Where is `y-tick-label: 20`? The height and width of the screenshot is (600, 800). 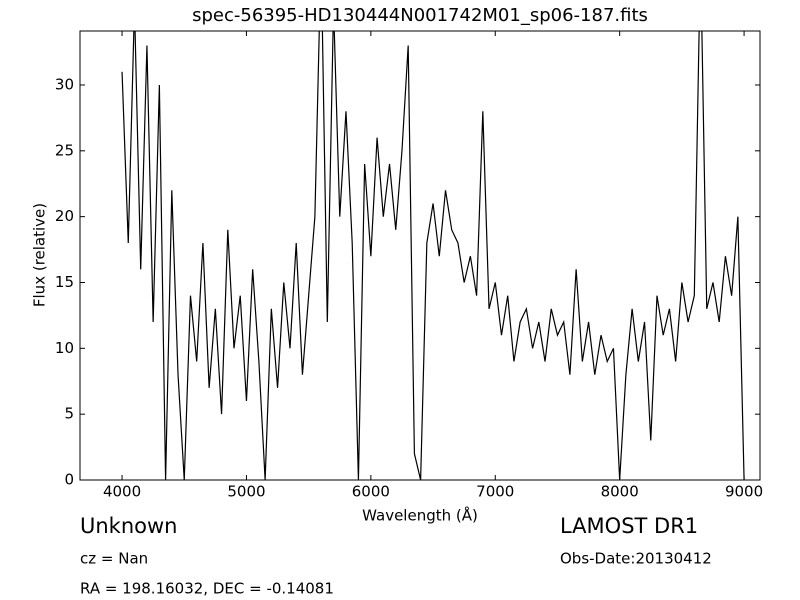
y-tick-label: 20 is located at coordinates (64, 216).